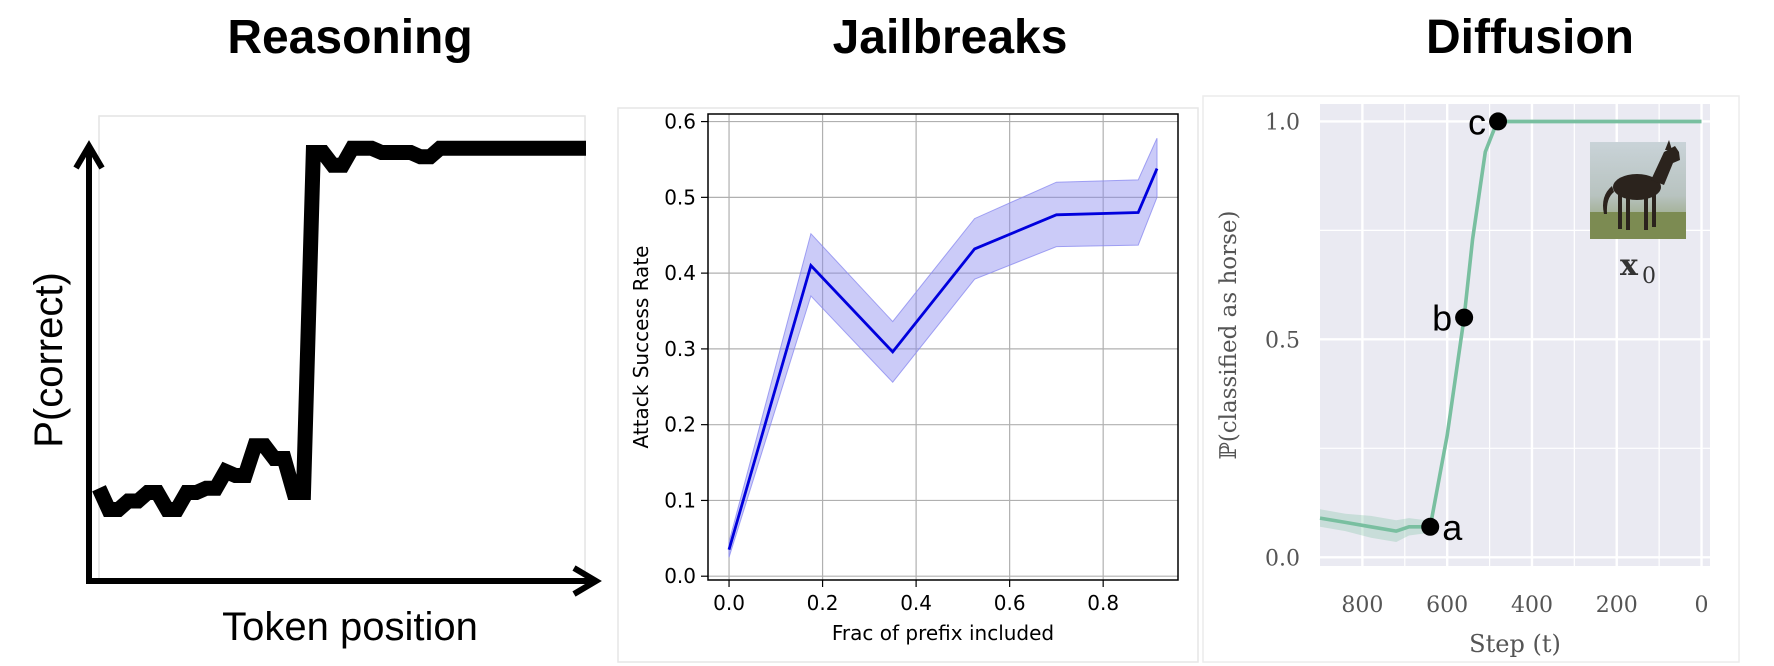 This screenshot has width=1774, height=666. I want to click on image-caption: x, so click(1629, 265).